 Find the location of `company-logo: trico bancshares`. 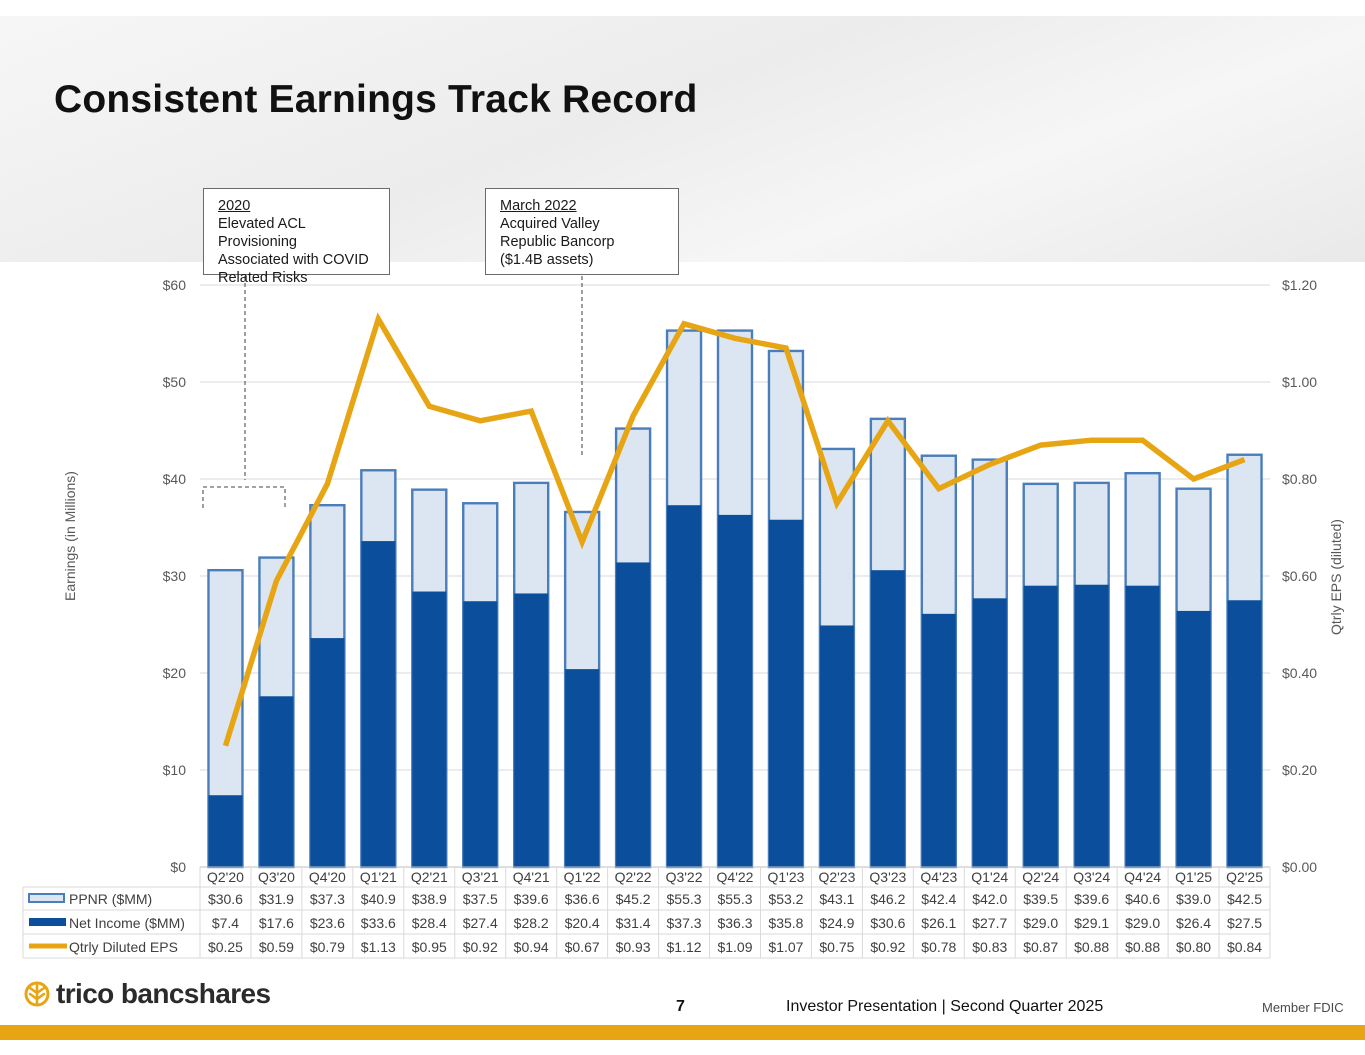

company-logo: trico bancshares is located at coordinates (147, 994).